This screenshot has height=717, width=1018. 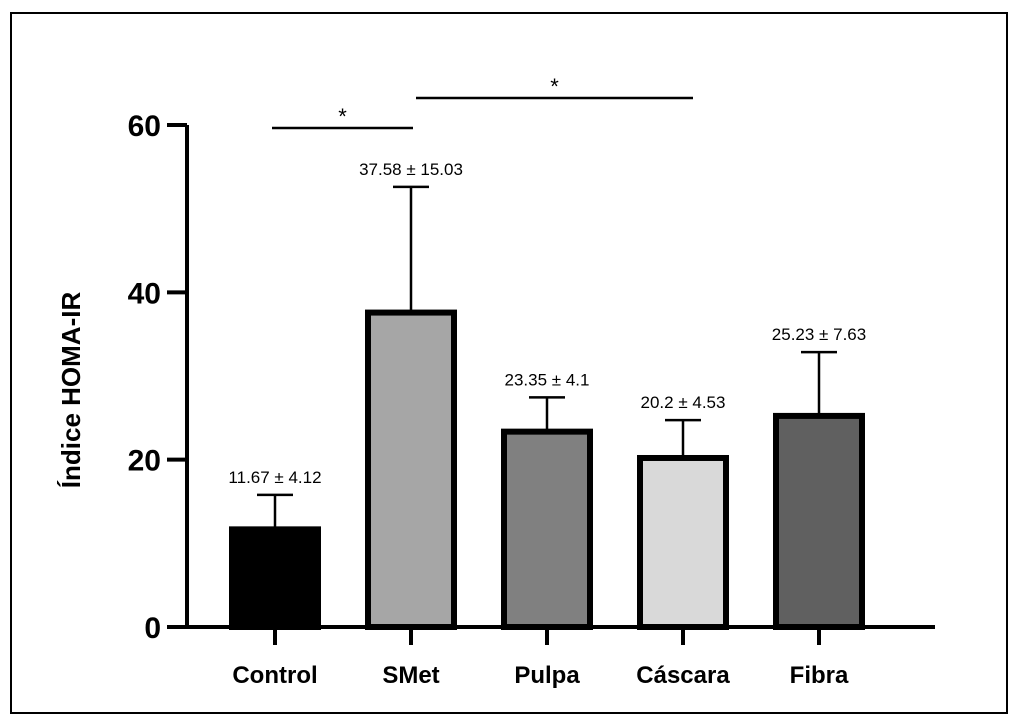 What do you see at coordinates (547, 529) in the screenshot?
I see `bar-pulpa` at bounding box center [547, 529].